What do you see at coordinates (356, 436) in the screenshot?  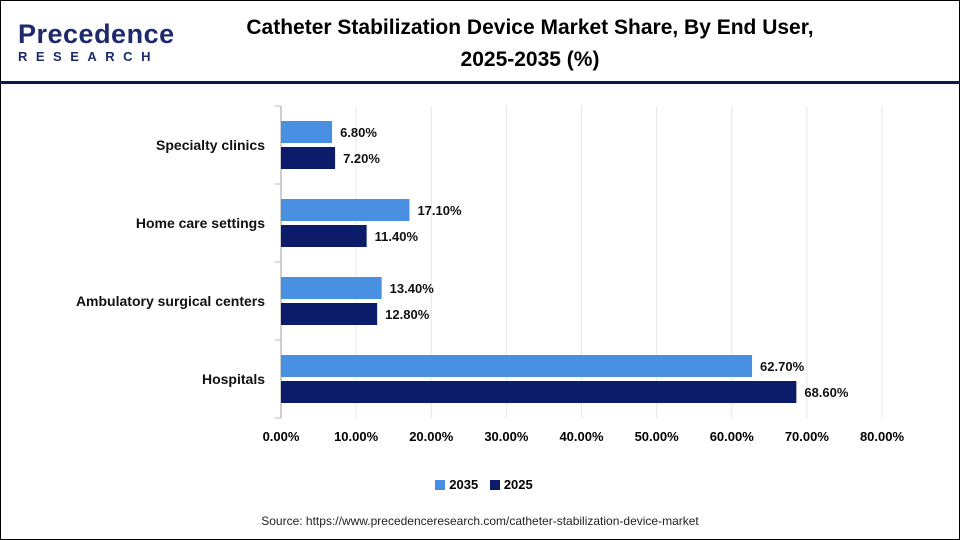 I see `x-tick-label: 10.00%` at bounding box center [356, 436].